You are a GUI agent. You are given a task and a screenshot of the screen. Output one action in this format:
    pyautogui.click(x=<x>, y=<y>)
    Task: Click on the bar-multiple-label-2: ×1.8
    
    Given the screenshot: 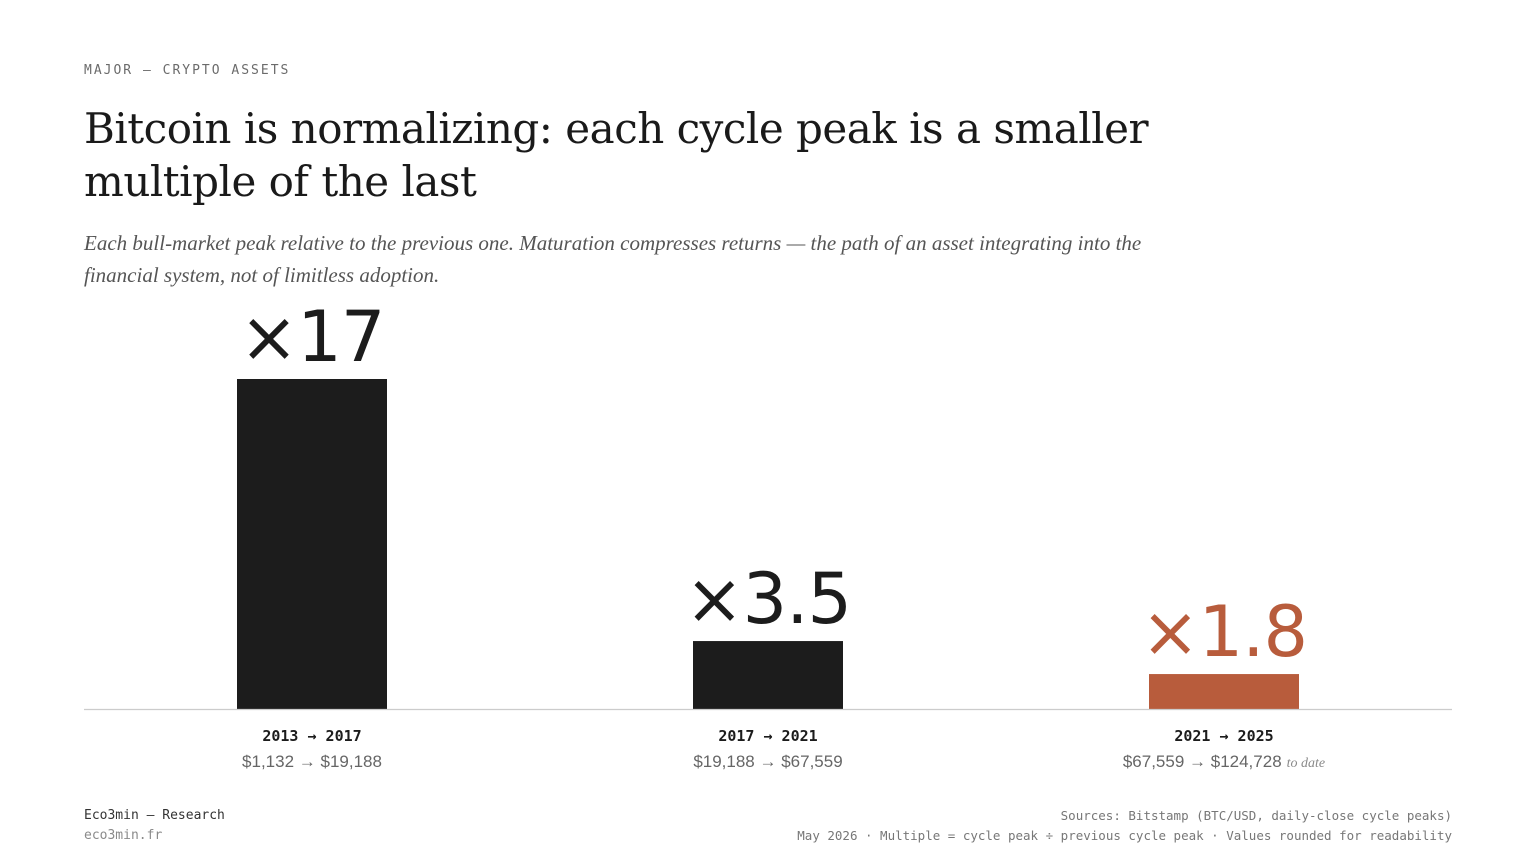 What is the action you would take?
    pyautogui.click(x=1224, y=632)
    